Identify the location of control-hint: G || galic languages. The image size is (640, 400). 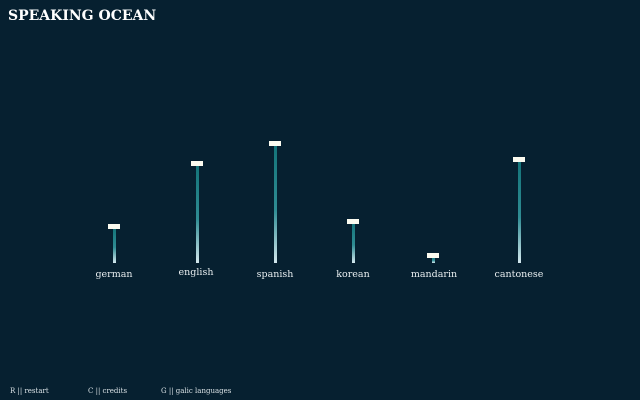
(196, 391).